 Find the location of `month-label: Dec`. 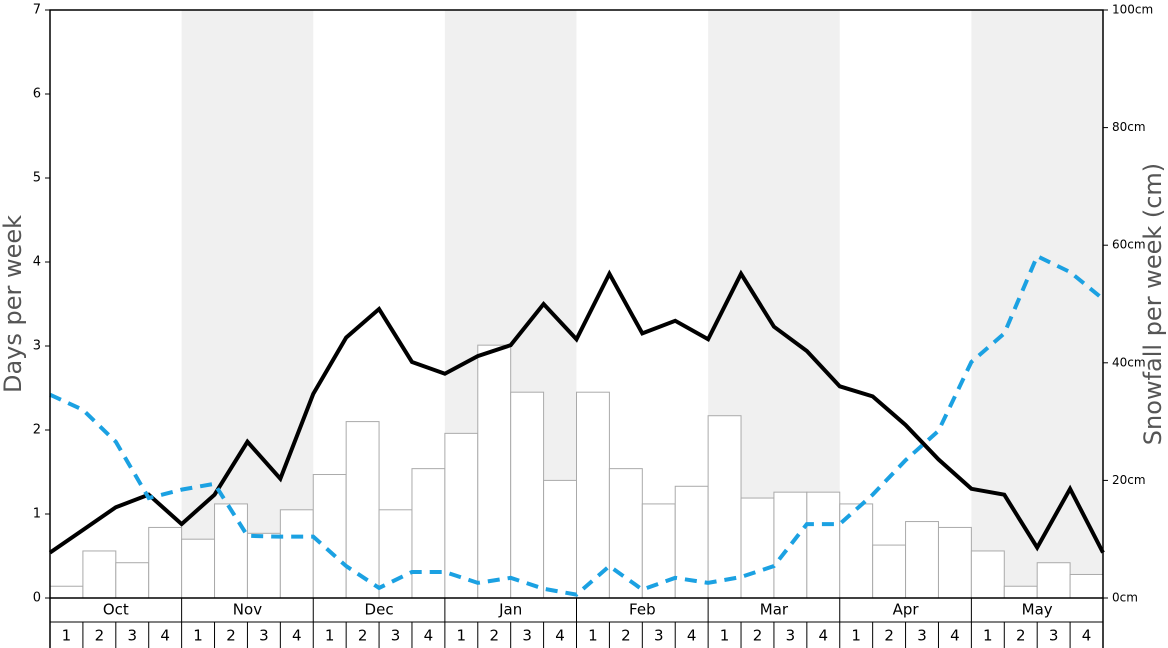

month-label: Dec is located at coordinates (379, 610).